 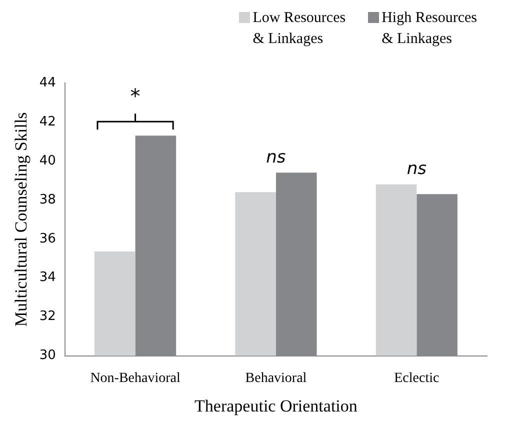 What do you see at coordinates (276, 406) in the screenshot?
I see `x-axis-title: Therapeutic Orientation` at bounding box center [276, 406].